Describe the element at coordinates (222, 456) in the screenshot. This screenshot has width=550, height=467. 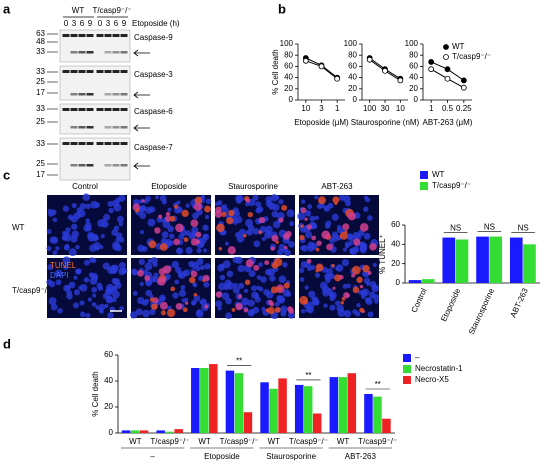
I see `group-label: Etoposide` at that location.